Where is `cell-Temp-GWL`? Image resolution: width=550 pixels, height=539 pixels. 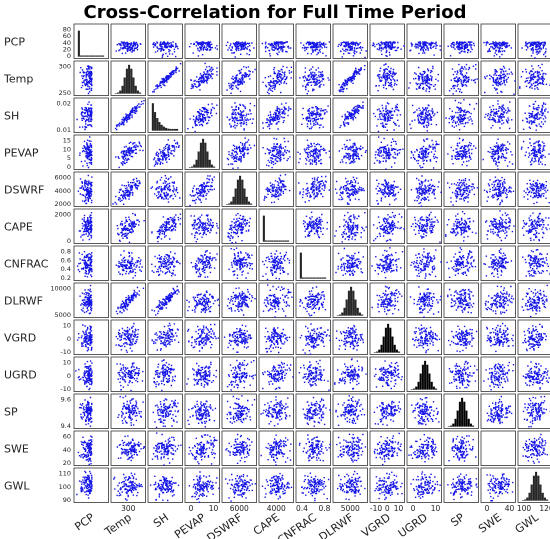 cell-Temp-GWL is located at coordinates (533, 78).